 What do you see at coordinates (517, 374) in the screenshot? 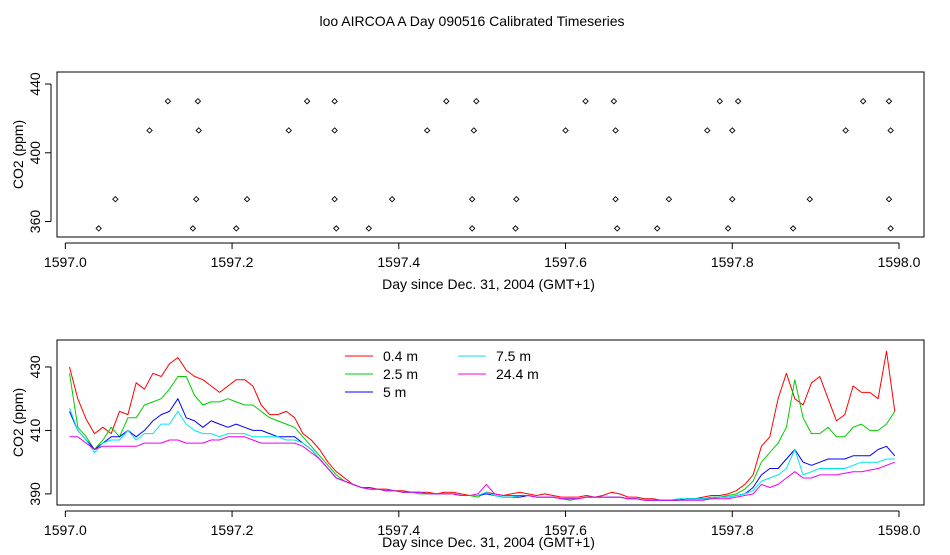
I see `legend-label: 24.4 m` at bounding box center [517, 374].